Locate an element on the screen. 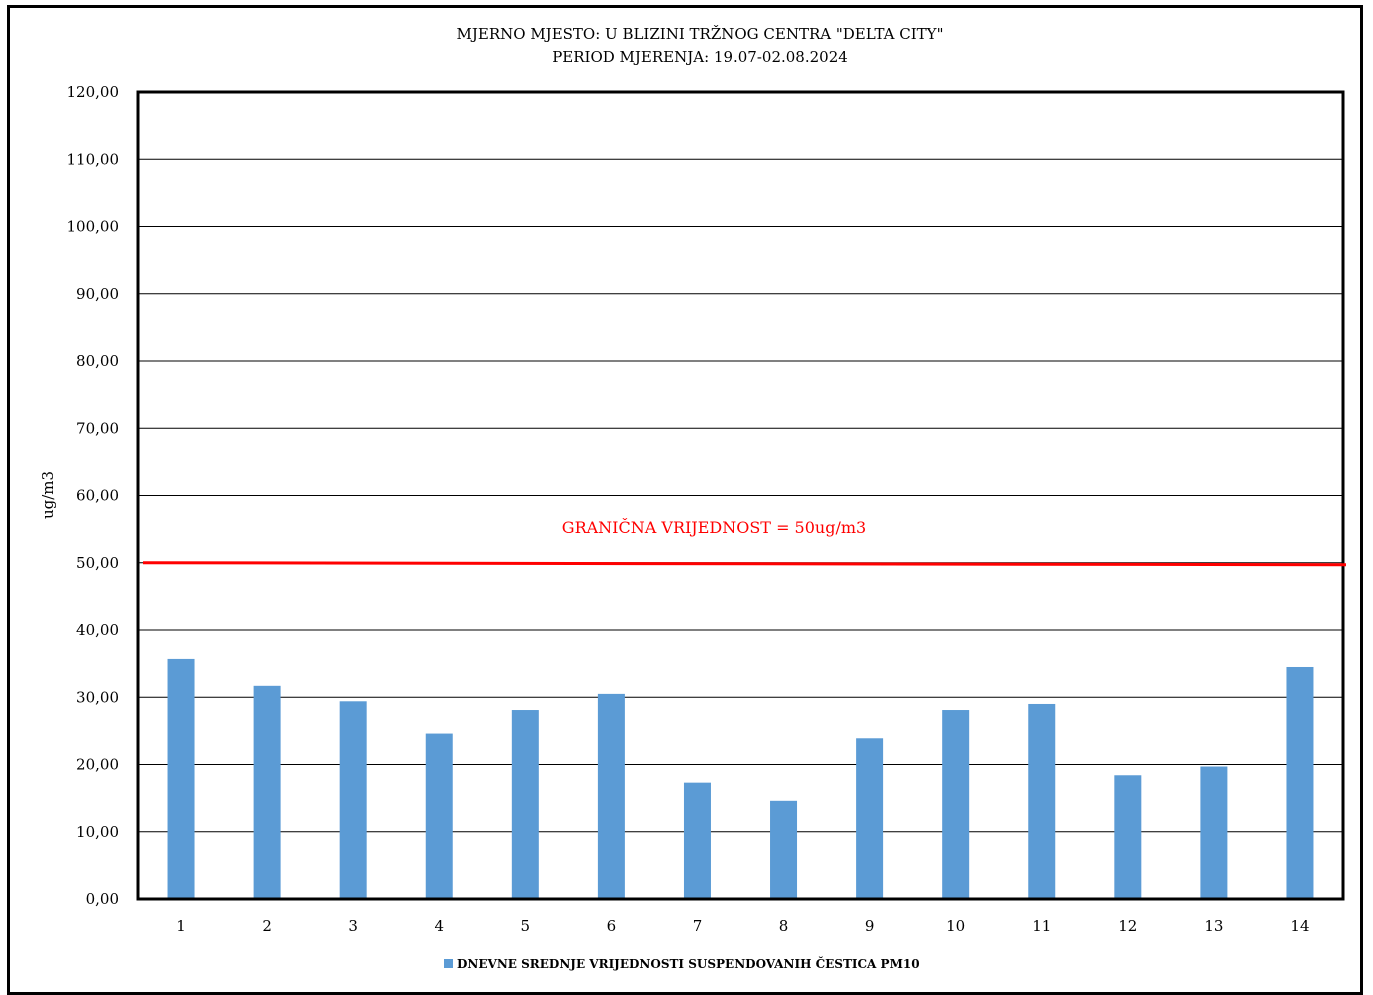  y-tick-label: 70,00 is located at coordinates (97, 428).